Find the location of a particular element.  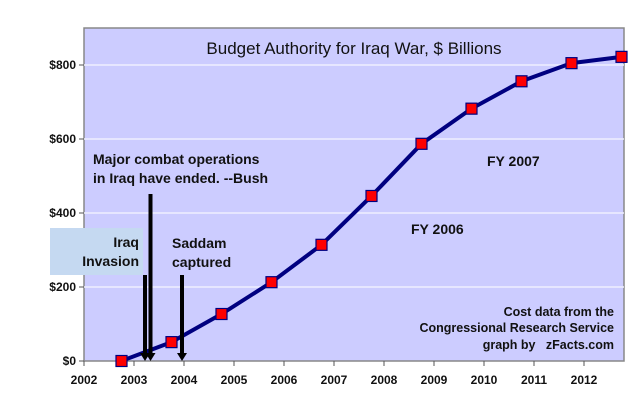

source-line2: Congressional Research Service is located at coordinates (516, 328).